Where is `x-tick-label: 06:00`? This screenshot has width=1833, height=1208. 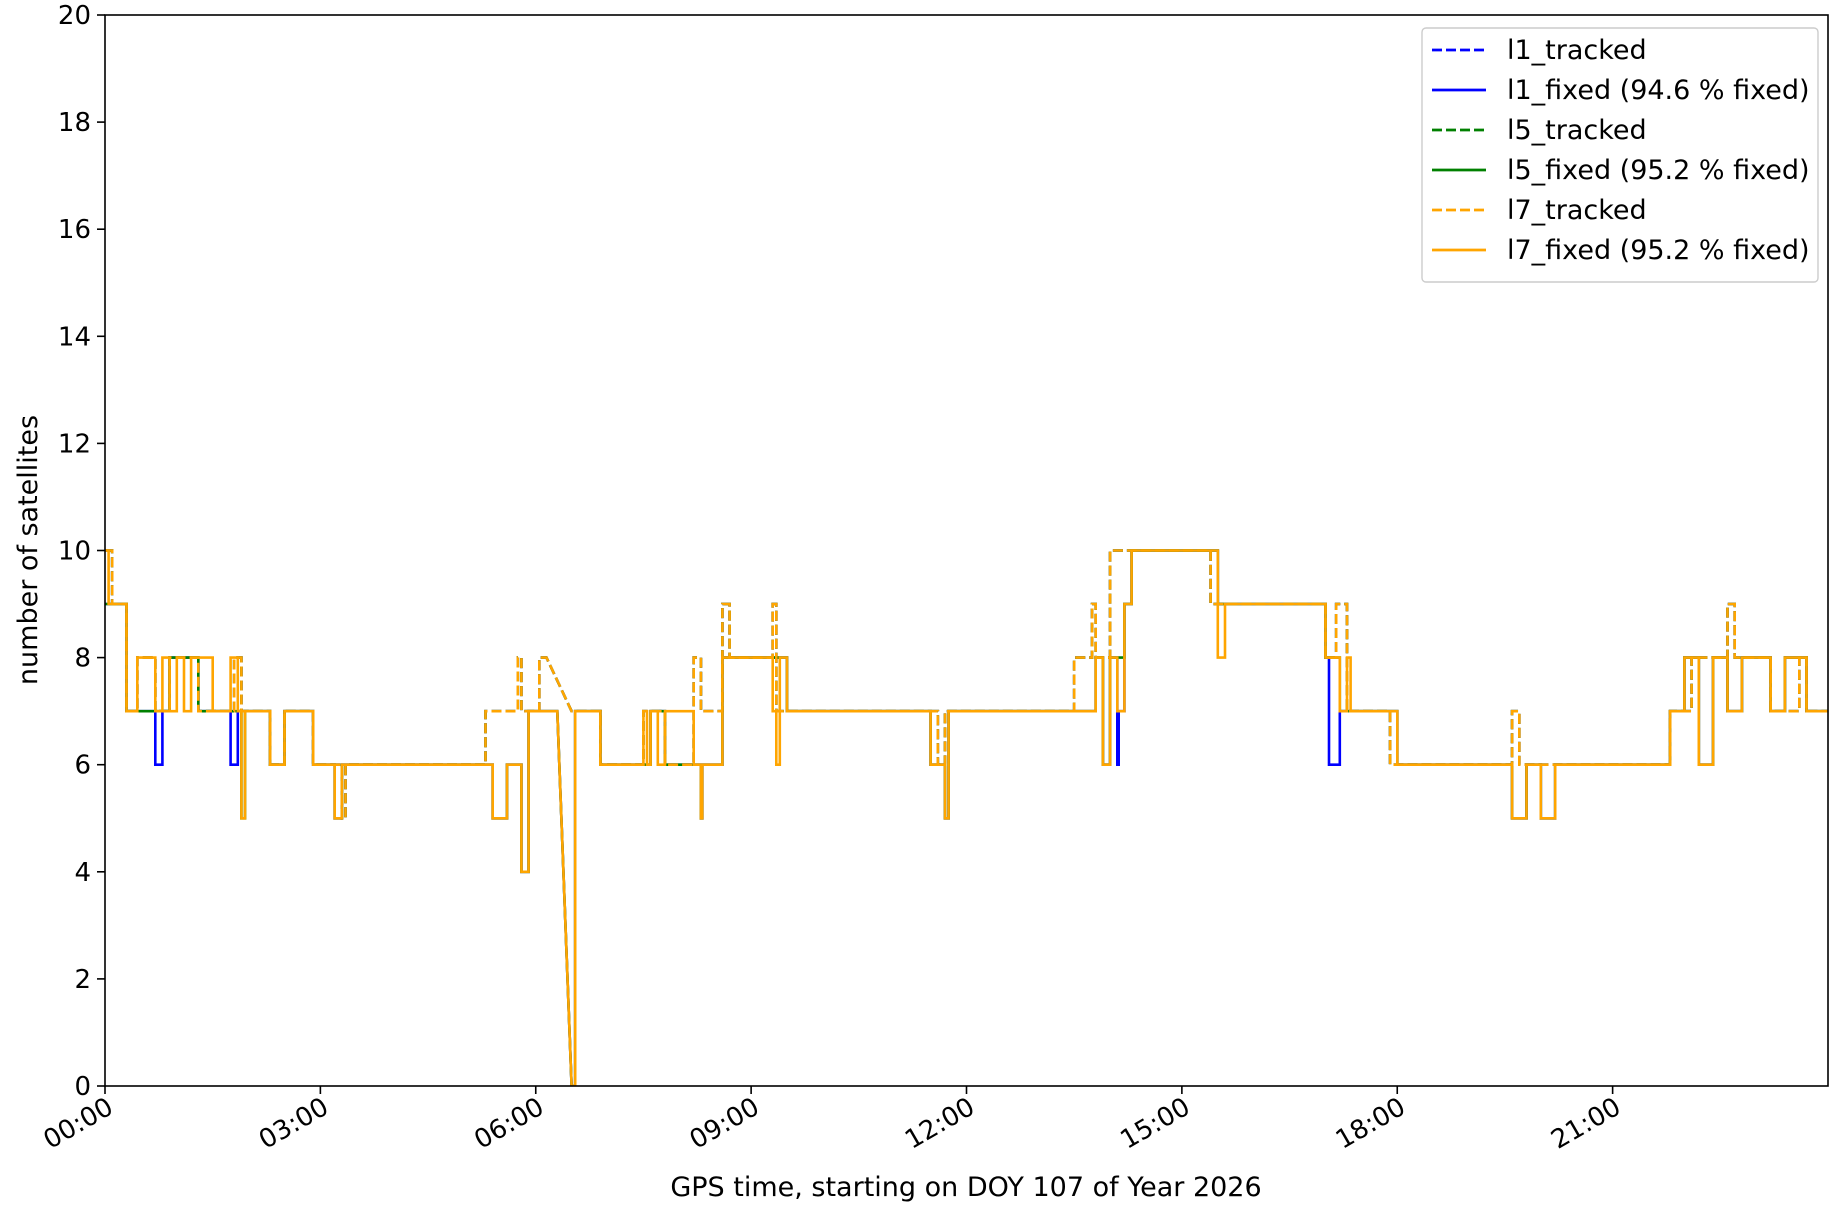
x-tick-label: 06:00 is located at coordinates (509, 1123).